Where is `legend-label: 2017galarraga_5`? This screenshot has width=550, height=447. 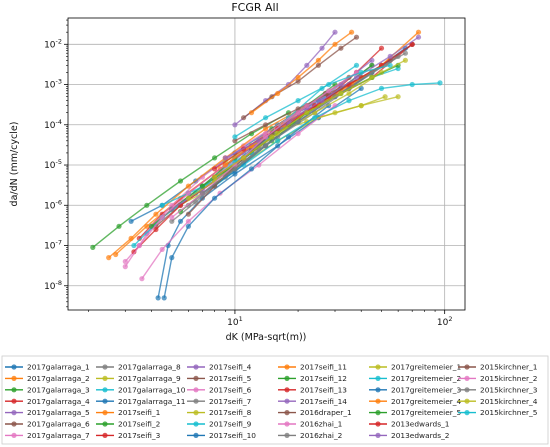
legend-label: 2017galarraga_5 is located at coordinates (58, 412).